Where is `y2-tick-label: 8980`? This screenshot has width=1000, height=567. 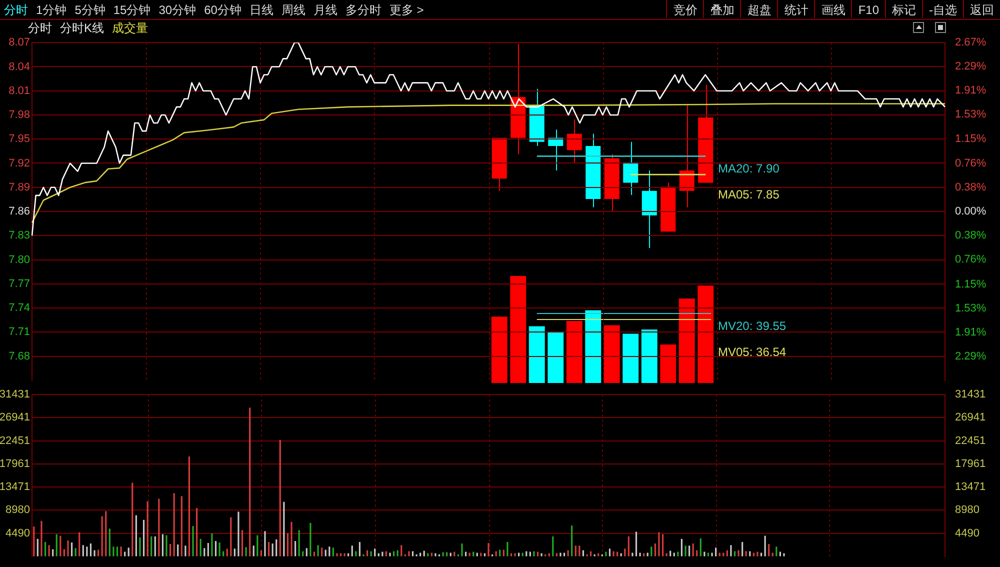
y2-tick-label: 8980 is located at coordinates (967, 510).